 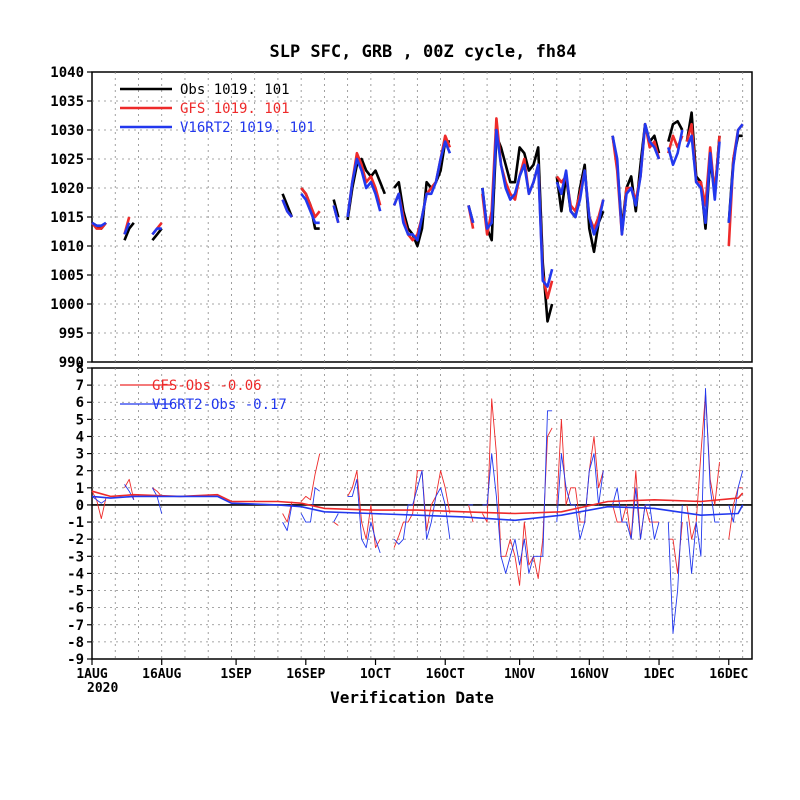 I want to click on y-tick-label: 0, so click(x=80, y=506).